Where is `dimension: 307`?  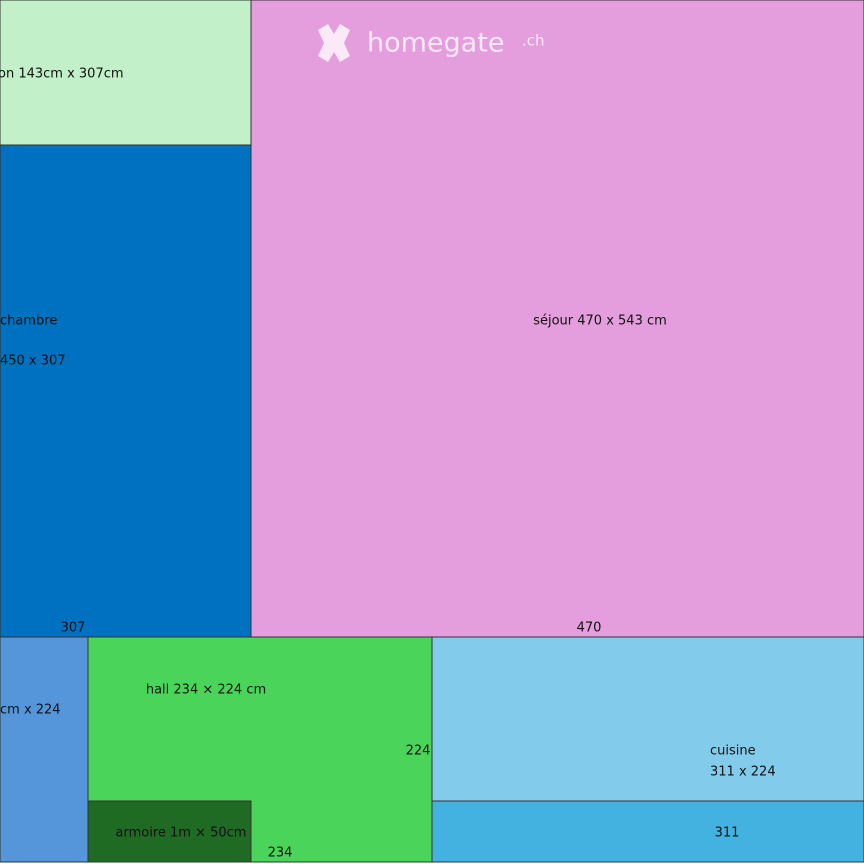
dimension: 307 is located at coordinates (73, 628).